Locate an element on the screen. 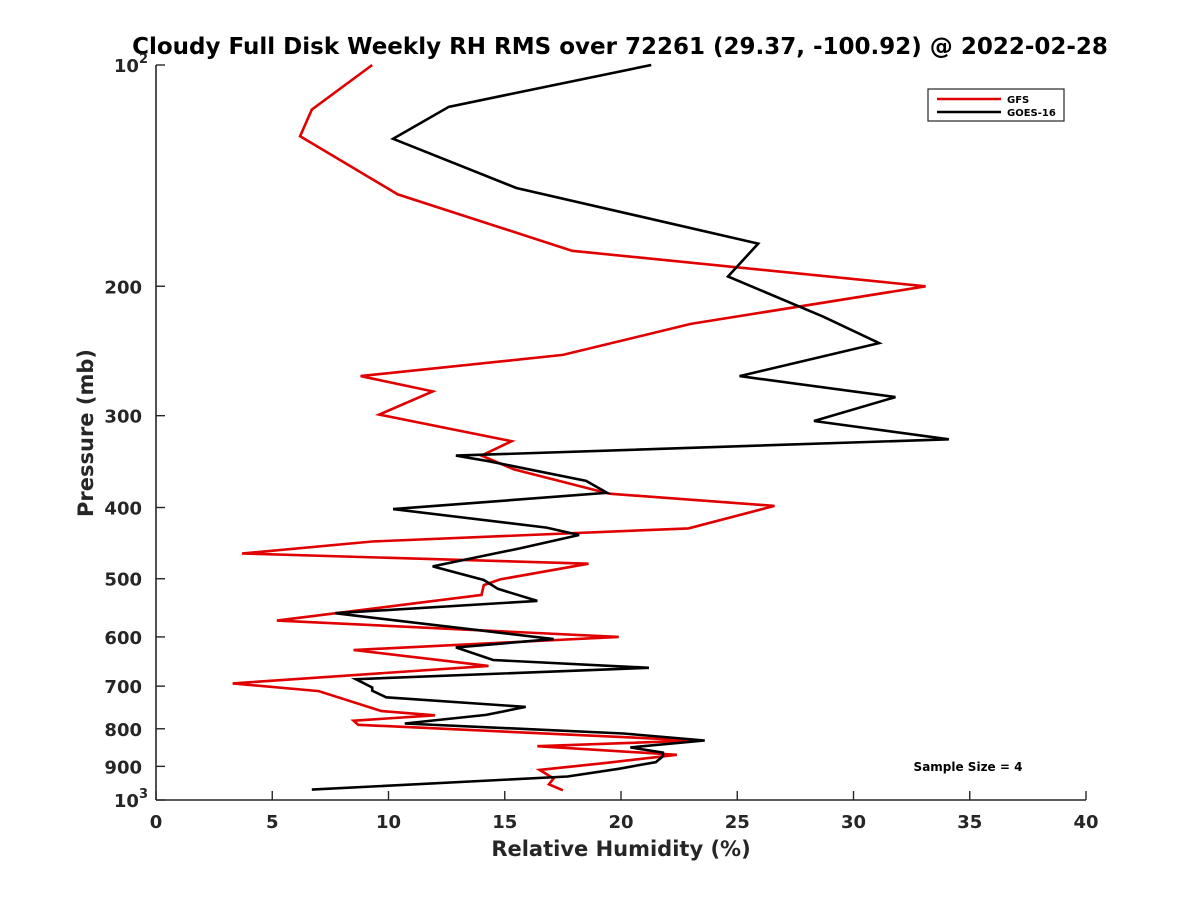 The height and width of the screenshot is (900, 1200). y-tick-label: 10² is located at coordinates (131, 64).